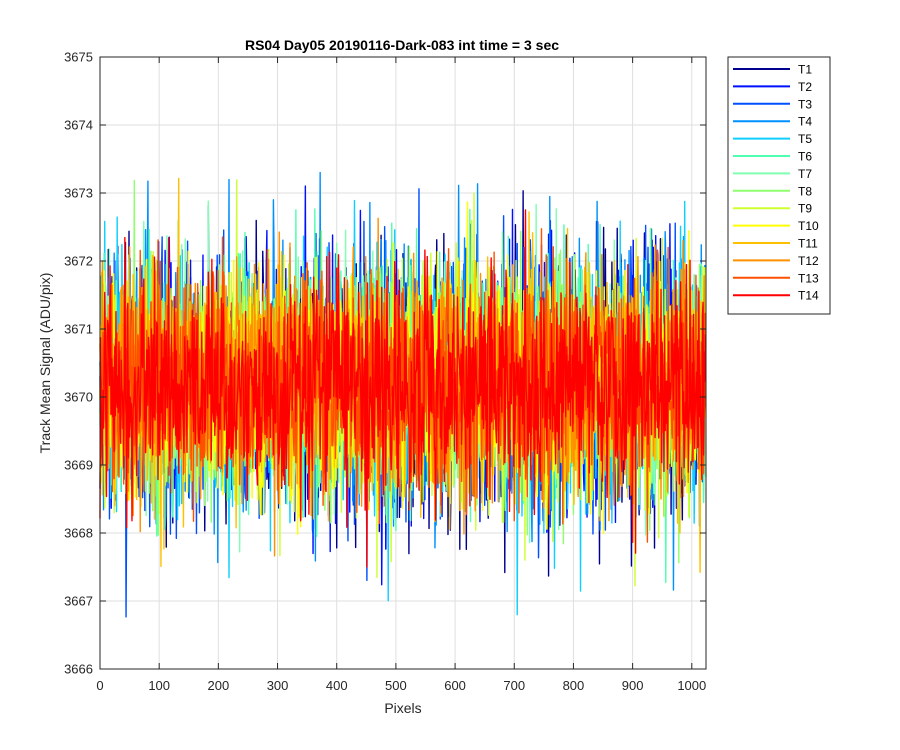 This screenshot has width=900, height=750. What do you see at coordinates (396, 685) in the screenshot?
I see `x-tick-label: 500` at bounding box center [396, 685].